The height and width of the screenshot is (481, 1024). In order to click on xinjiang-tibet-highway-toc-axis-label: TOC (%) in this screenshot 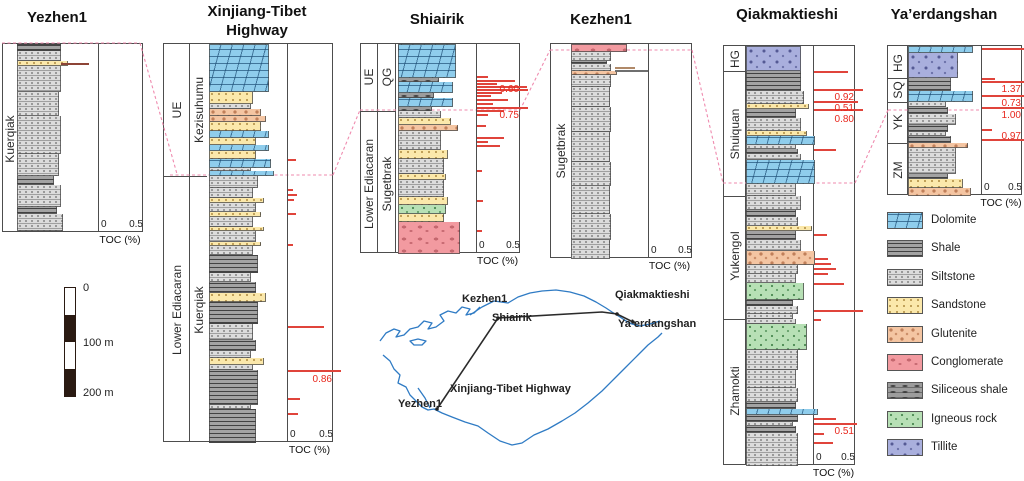, I will do `click(309, 450)`.